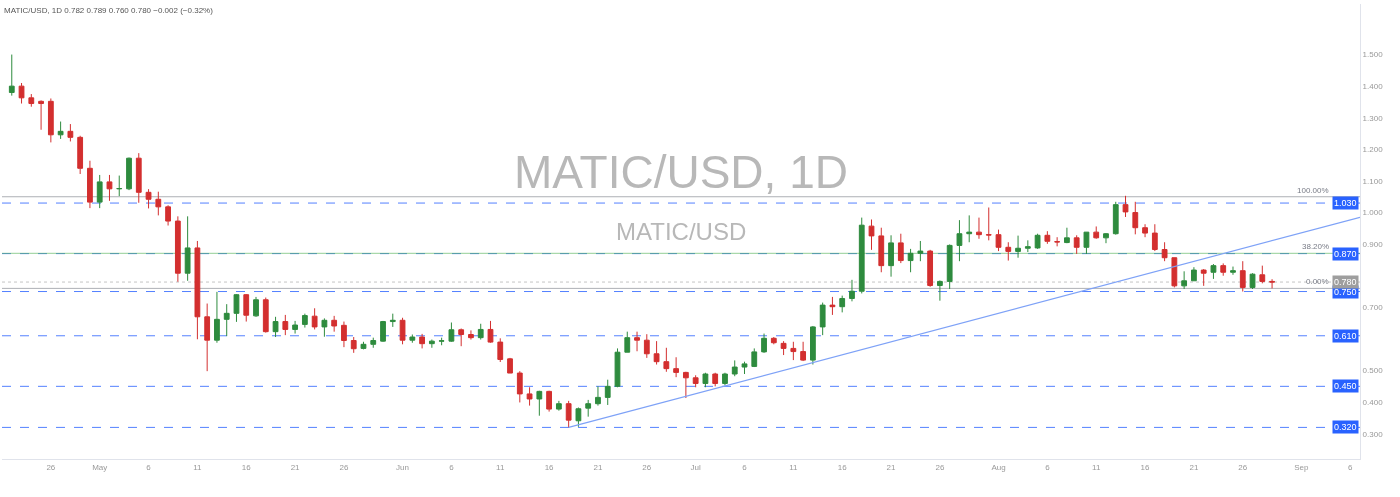 Image resolution: width=1400 pixels, height=497 pixels. What do you see at coordinates (109, 10) in the screenshot?
I see `chart-title: MATIC/USD, 1D 0.782 0.789 0.760 0.780 −0.002 (−0.32%)` at bounding box center [109, 10].